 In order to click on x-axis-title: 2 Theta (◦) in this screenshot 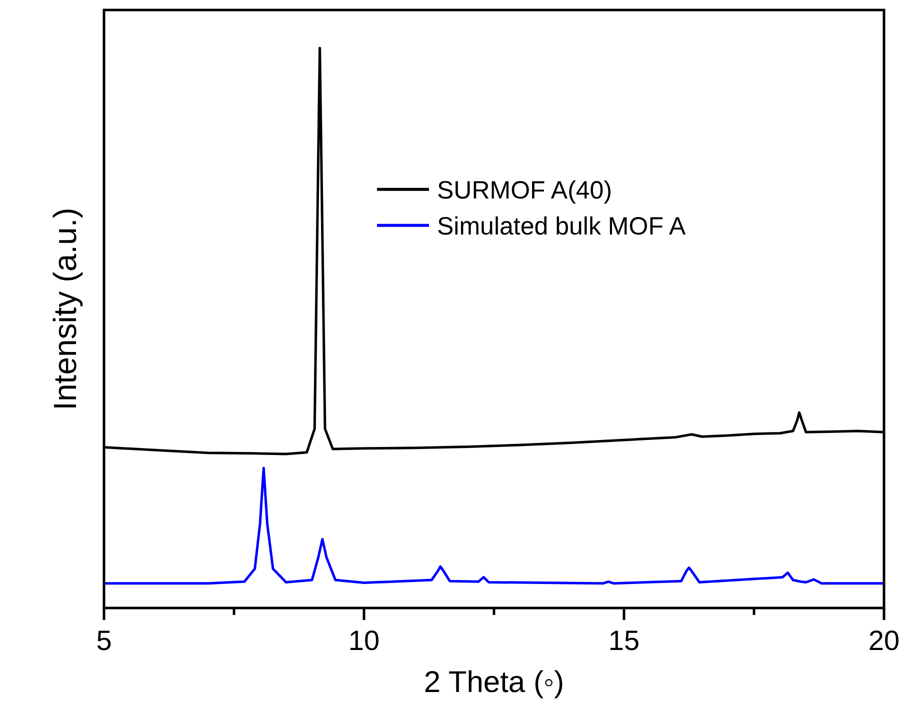, I will do `click(494, 682)`.